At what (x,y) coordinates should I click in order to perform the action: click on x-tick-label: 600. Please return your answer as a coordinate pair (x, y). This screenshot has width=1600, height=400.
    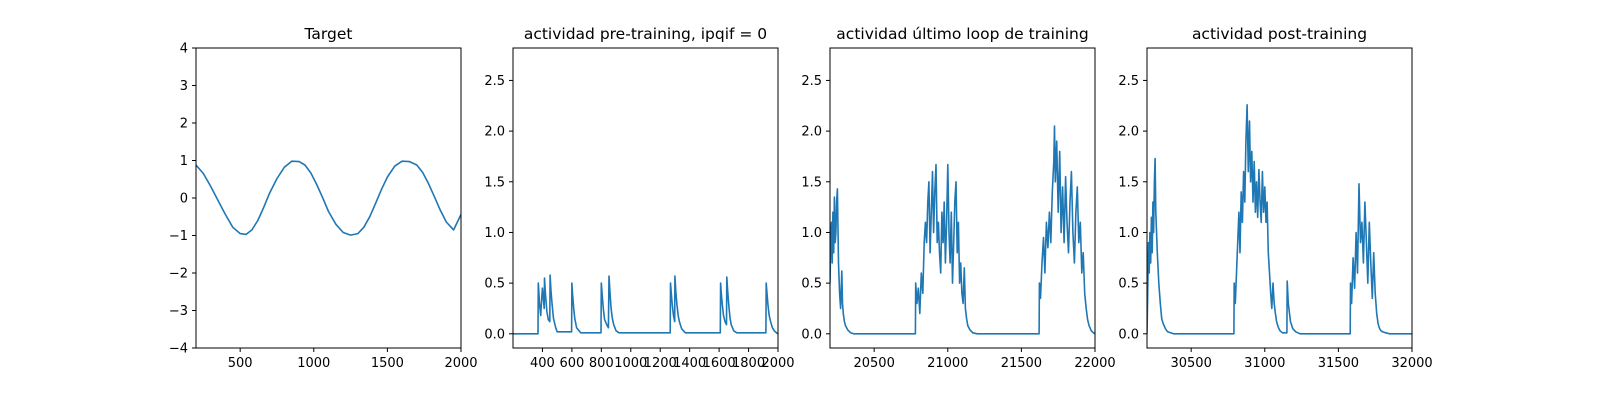
    Looking at the image, I should click on (571, 363).